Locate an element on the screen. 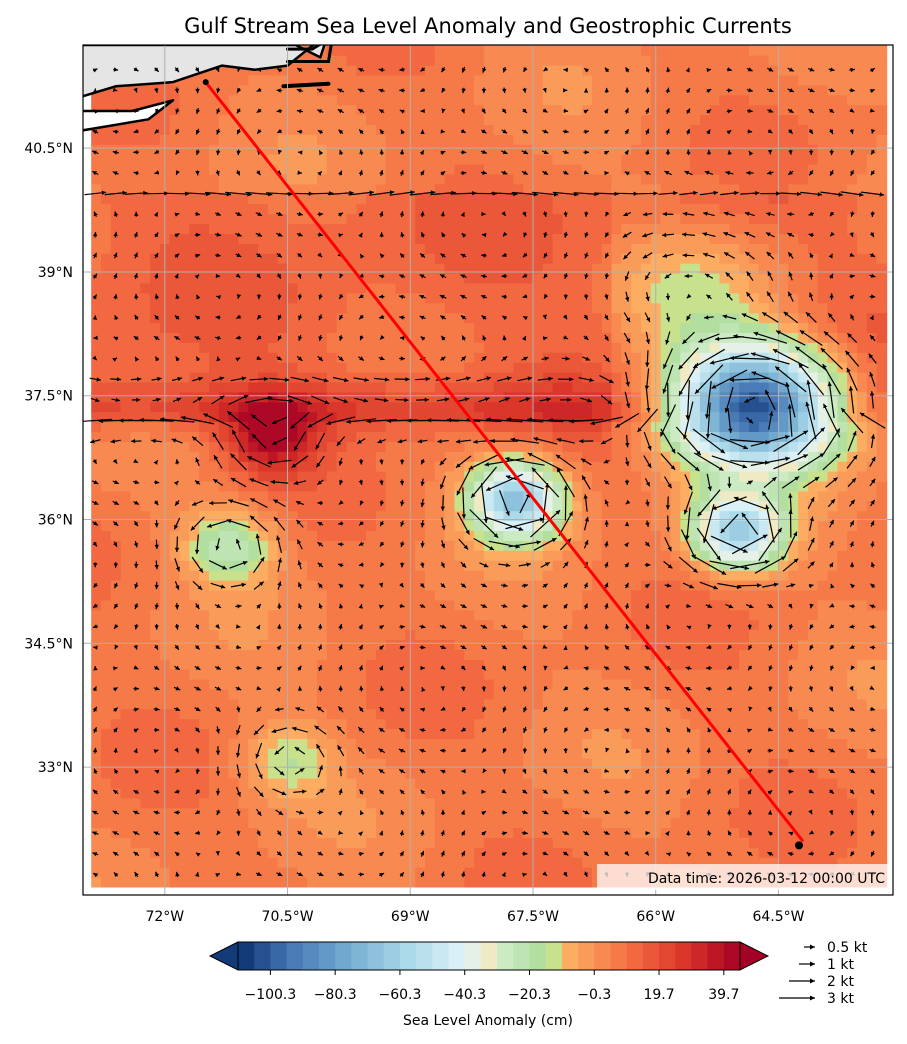 Image resolution: width=907 pixels, height=1044 pixels. colorbar: −100.3 −80.3 −60.3 −40.3 −20.3 −0.3 19.7 39.7 is located at coordinates (489, 972).